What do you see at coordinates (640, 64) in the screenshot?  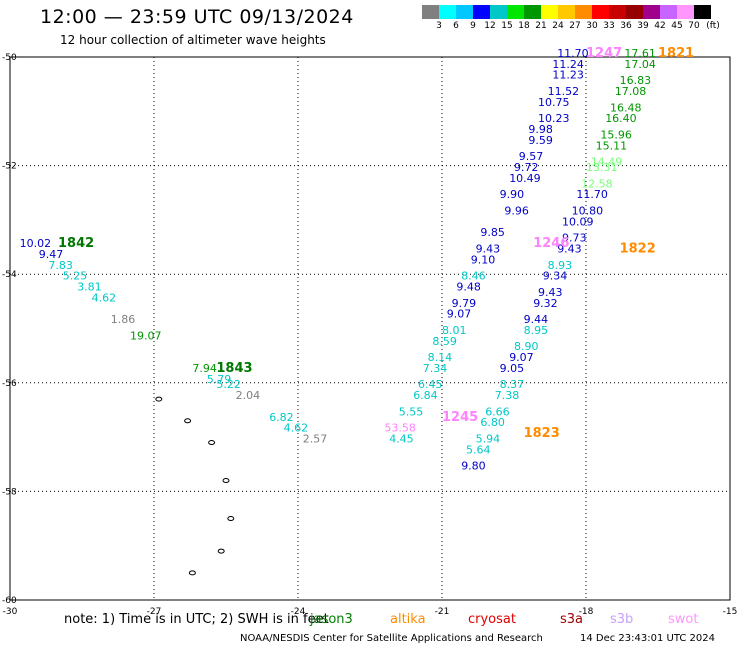 I see `wave-height-value: 17.04` at bounding box center [640, 64].